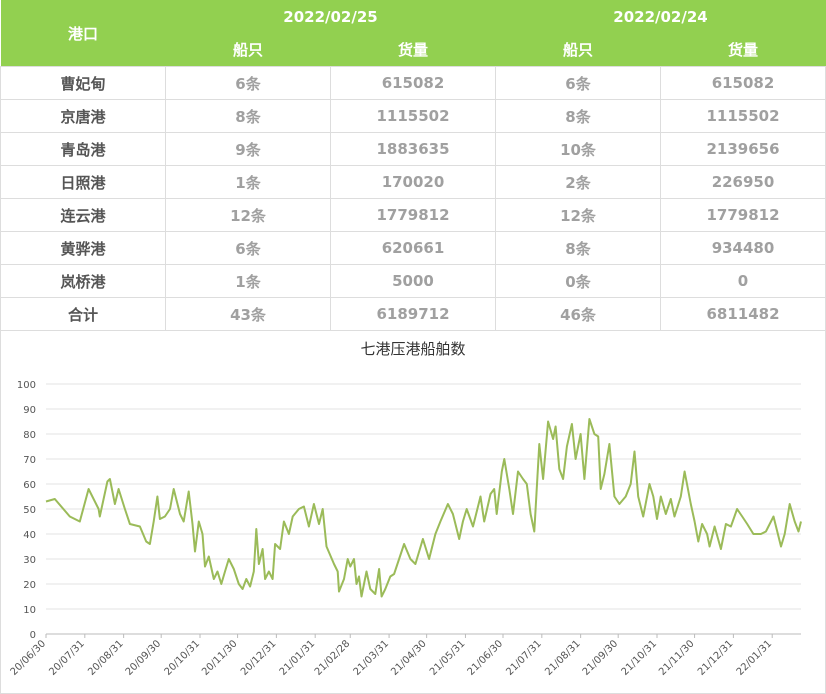 This screenshot has width=826, height=694. Describe the element at coordinates (677, 658) in the screenshot. I see `x-tick-label: 21/11/30` at that location.